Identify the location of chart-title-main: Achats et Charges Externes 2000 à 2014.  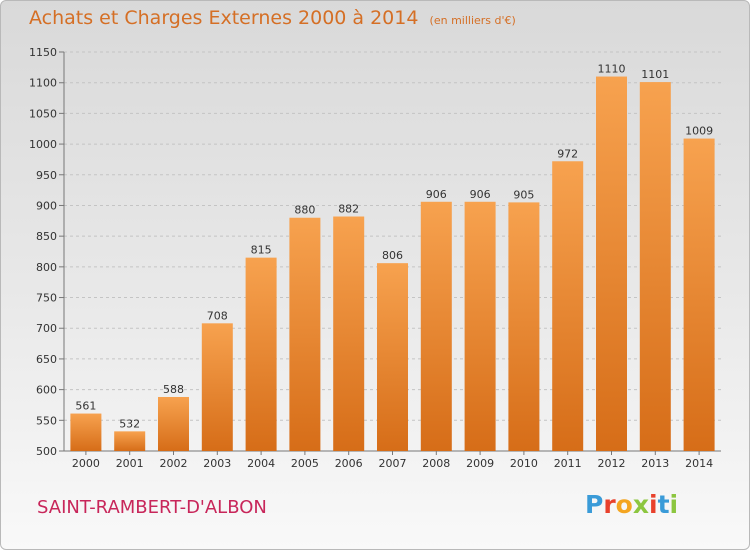
(224, 18).